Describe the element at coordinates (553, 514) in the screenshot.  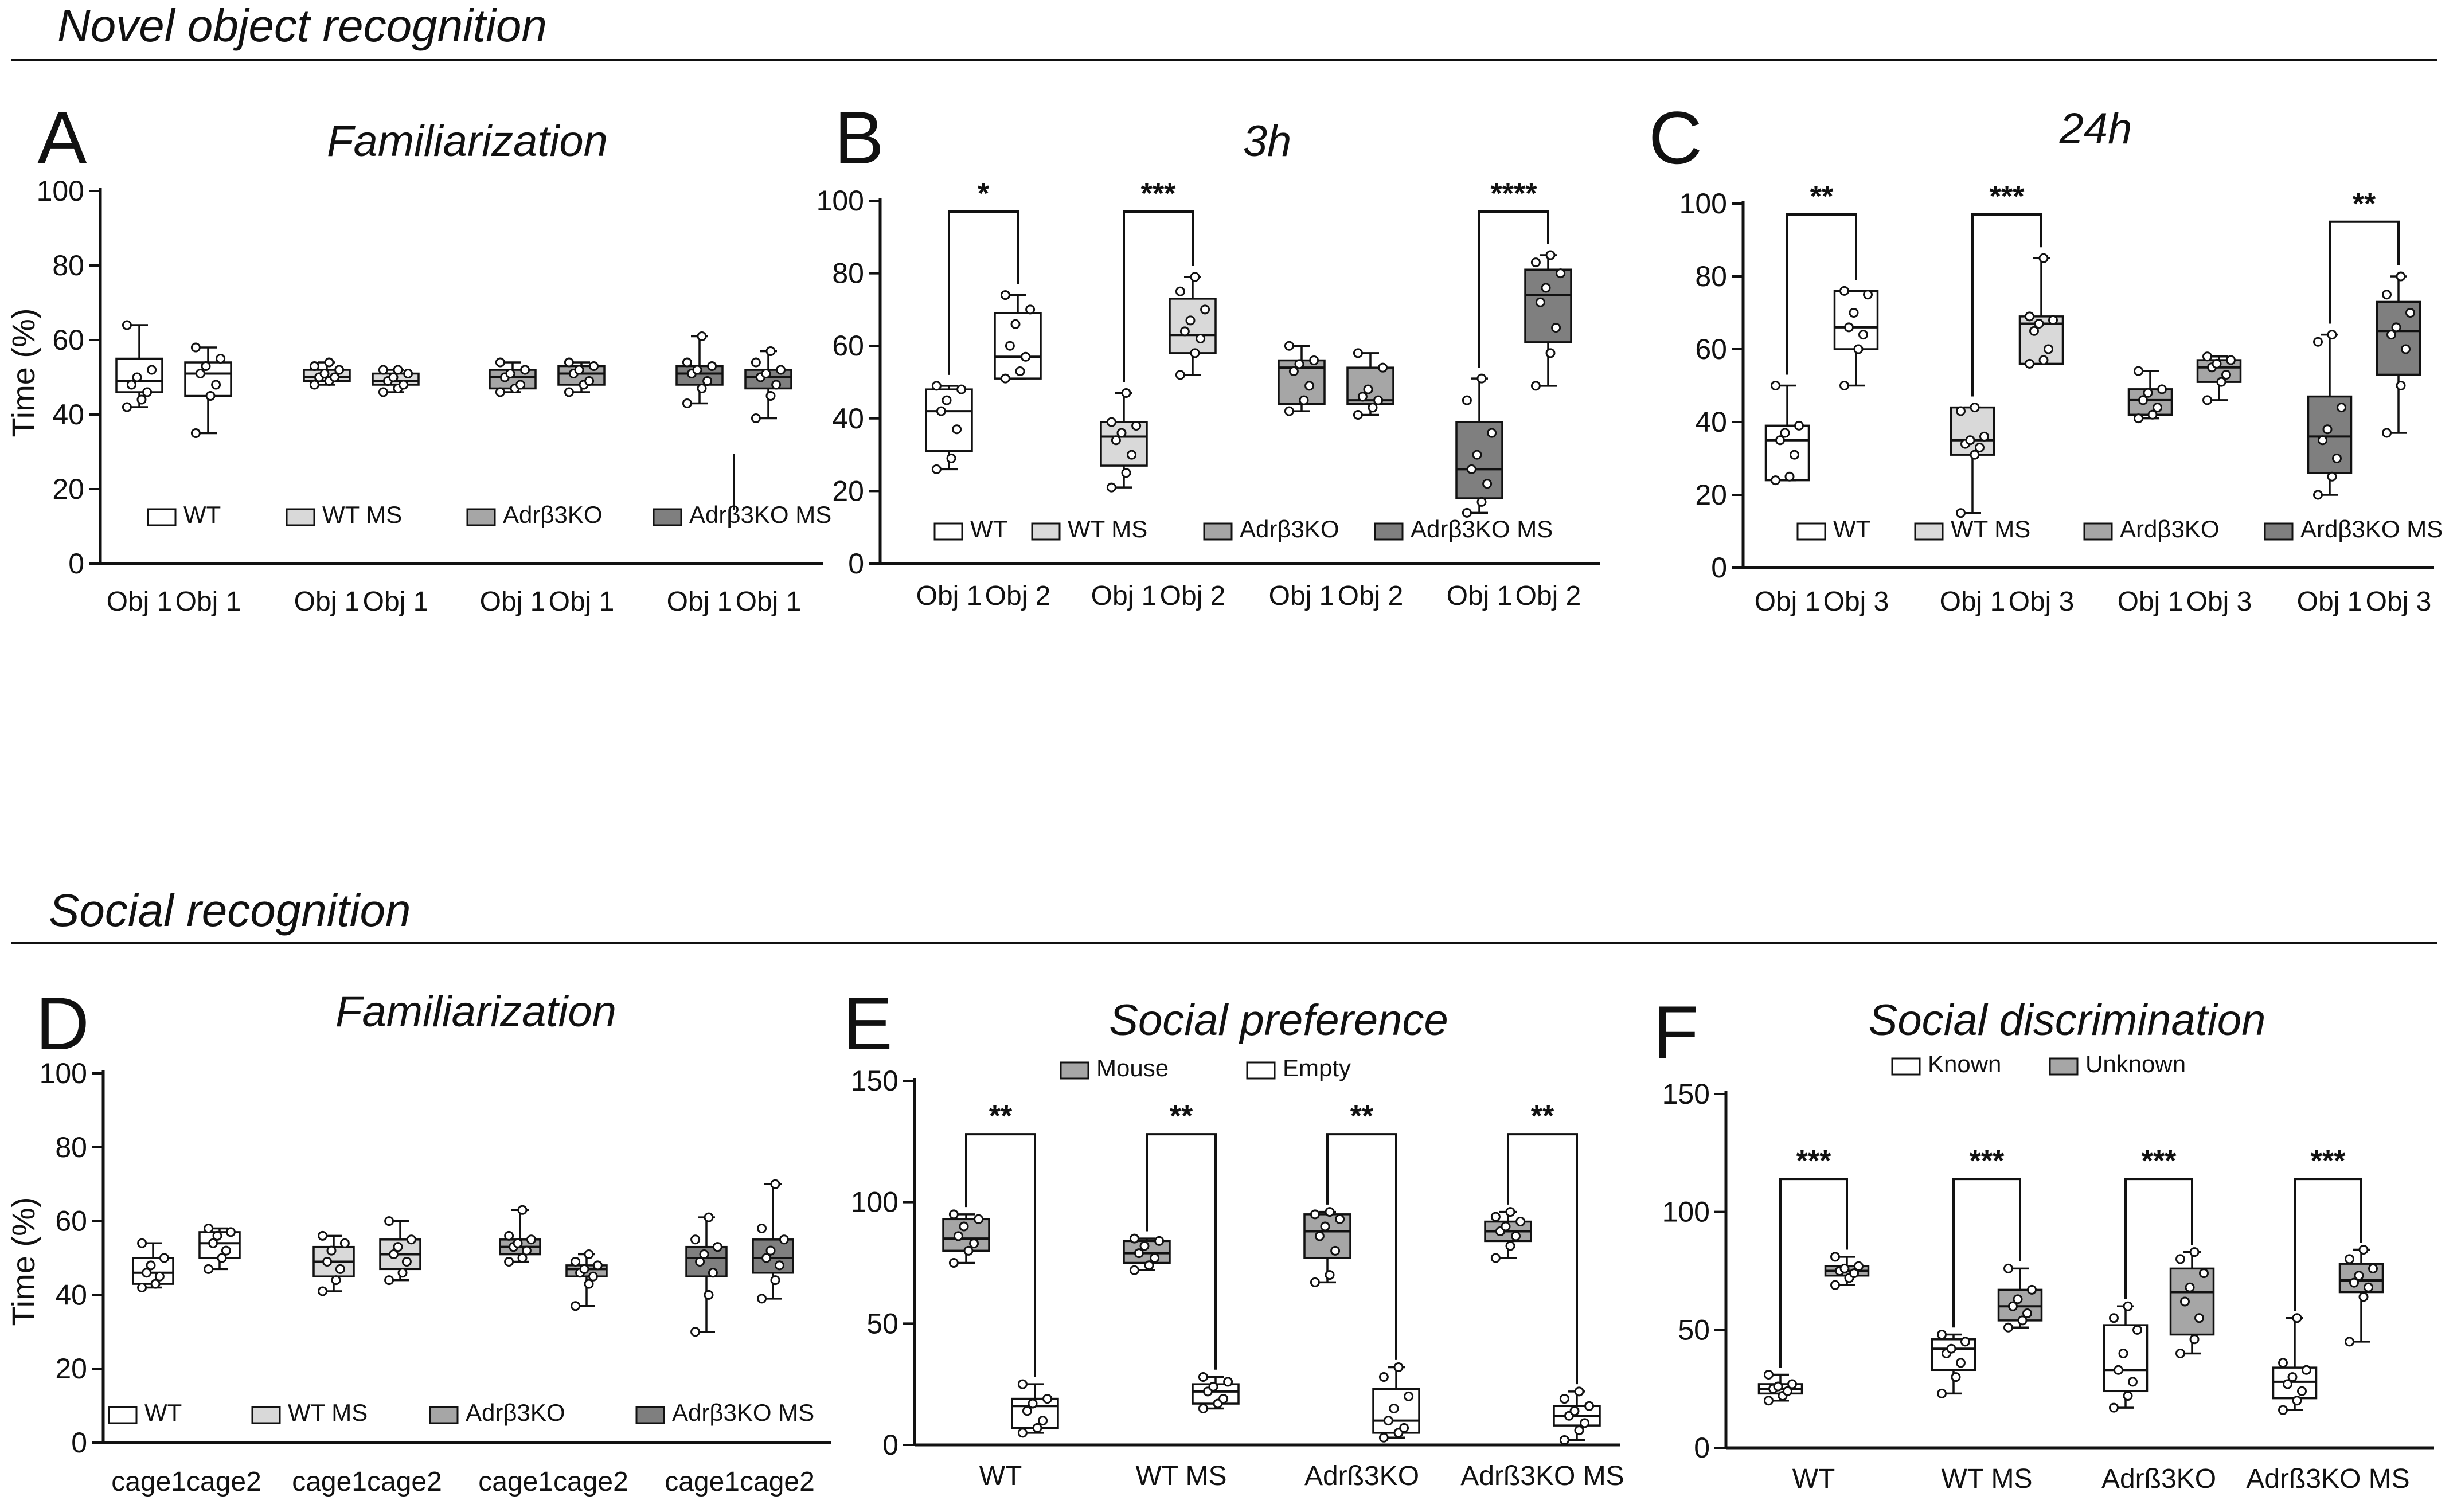
I see `legend-label: Adrβ3KO` at that location.